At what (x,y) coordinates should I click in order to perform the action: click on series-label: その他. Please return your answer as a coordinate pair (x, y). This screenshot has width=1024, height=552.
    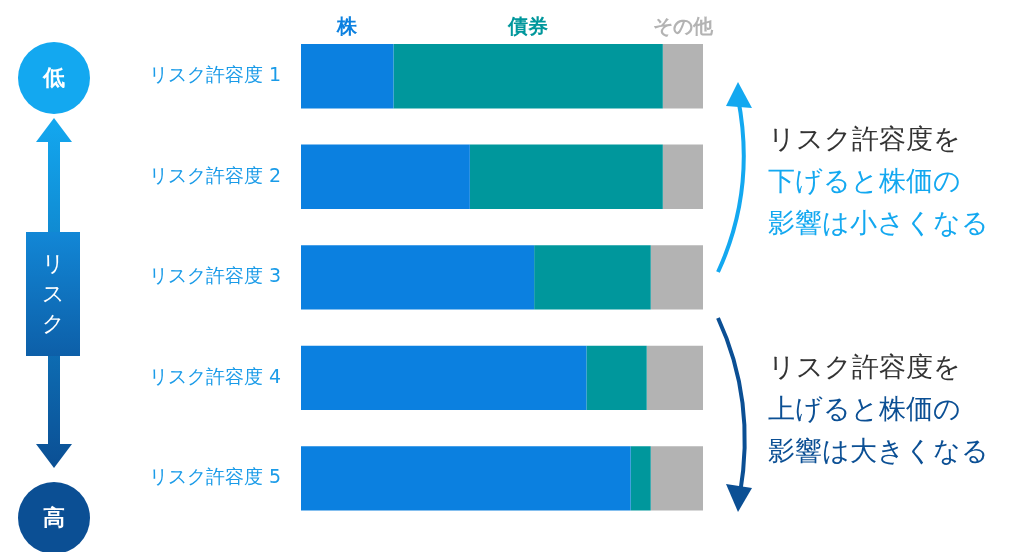
    Looking at the image, I should click on (683, 26).